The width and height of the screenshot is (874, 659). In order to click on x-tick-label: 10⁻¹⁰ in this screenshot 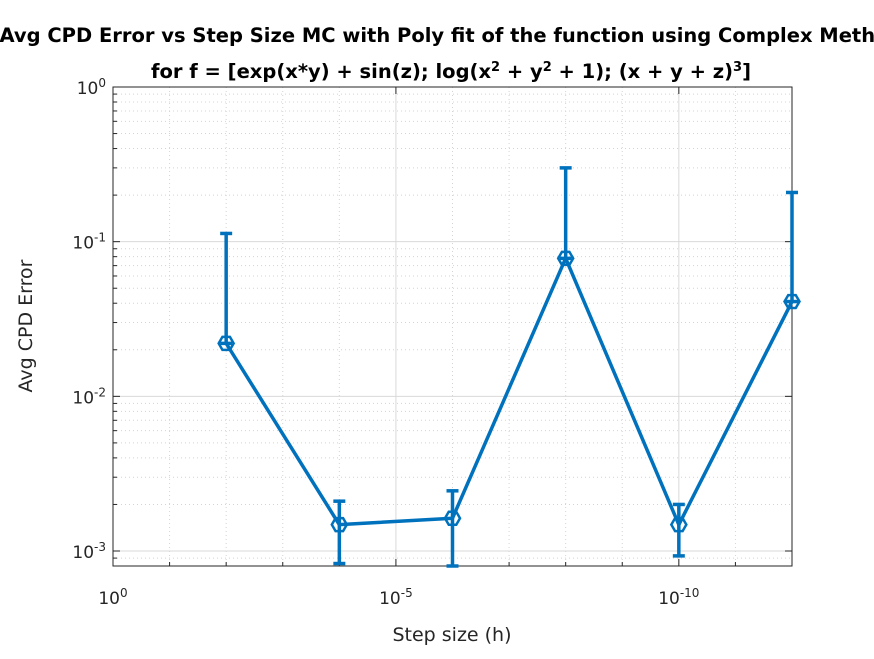, I will do `click(678, 597)`.